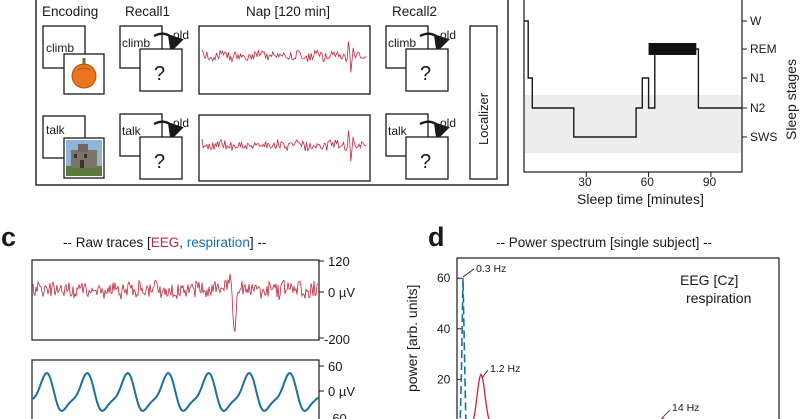 The height and width of the screenshot is (419, 800). I want to click on respiration-raw-trace, so click(175, 392).